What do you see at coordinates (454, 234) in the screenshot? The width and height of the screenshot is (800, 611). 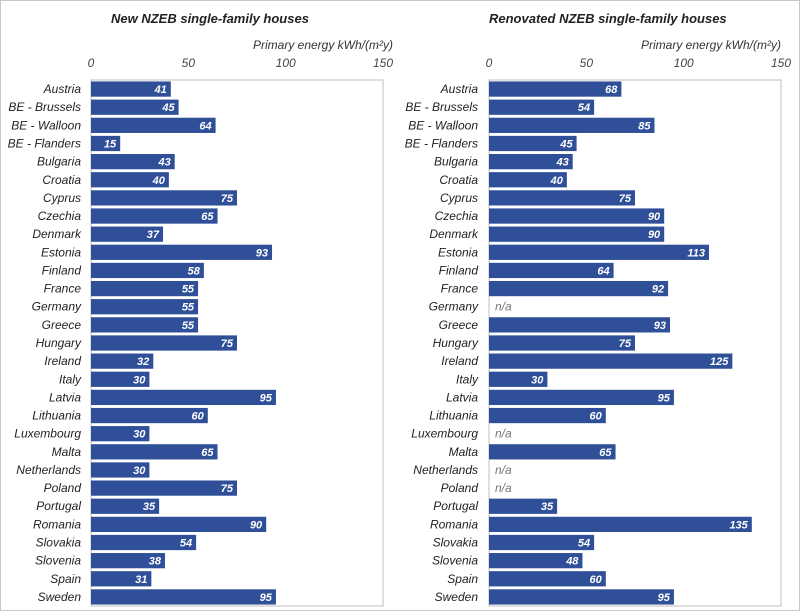 I see `category-label: Denmark` at bounding box center [454, 234].